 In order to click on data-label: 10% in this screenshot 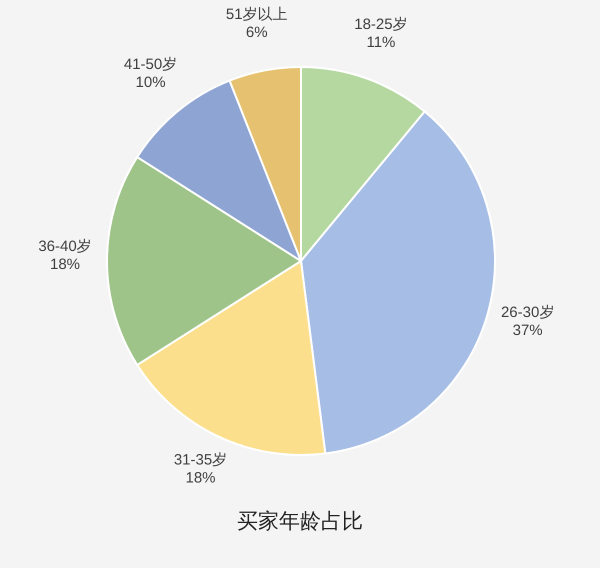, I will do `click(151, 83)`.